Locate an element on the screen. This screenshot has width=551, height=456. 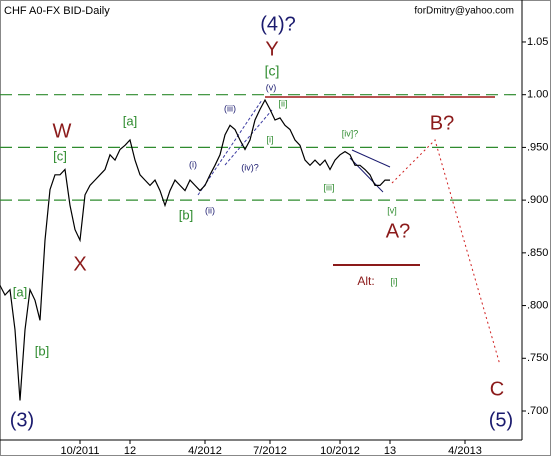
x-tick-label: 12 is located at coordinates (130, 450).